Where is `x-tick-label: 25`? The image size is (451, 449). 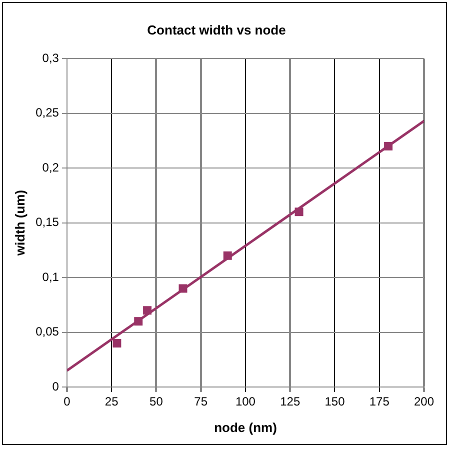 x-tick-label: 25 is located at coordinates (111, 401).